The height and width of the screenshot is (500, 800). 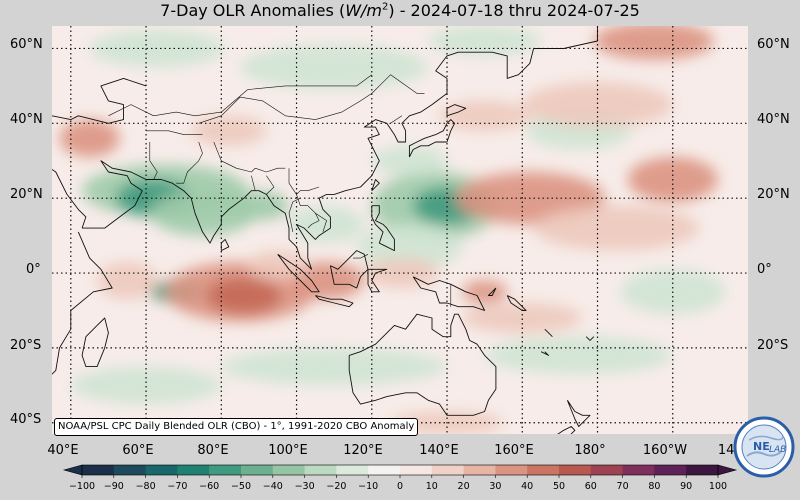 What do you see at coordinates (288, 450) in the screenshot?
I see `lon-label-100e: 100°E` at bounding box center [288, 450].